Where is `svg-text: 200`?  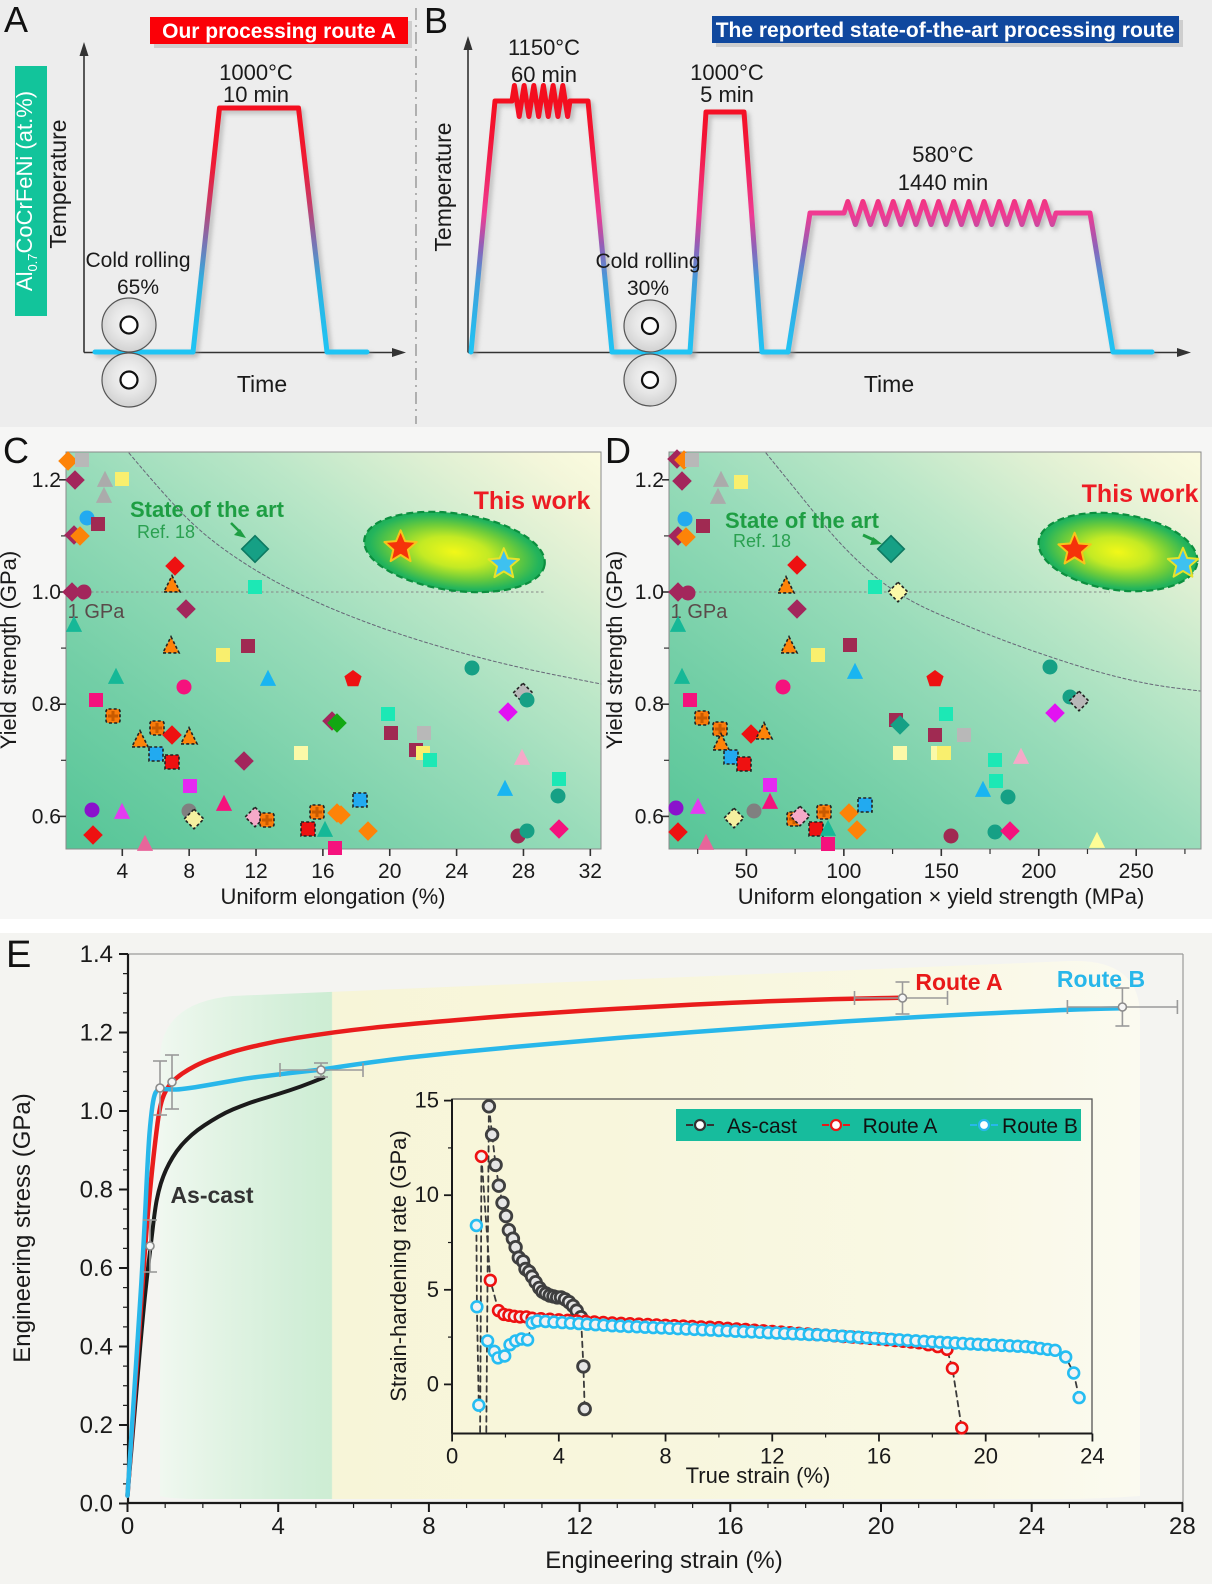 svg-text: 200 is located at coordinates (1038, 871).